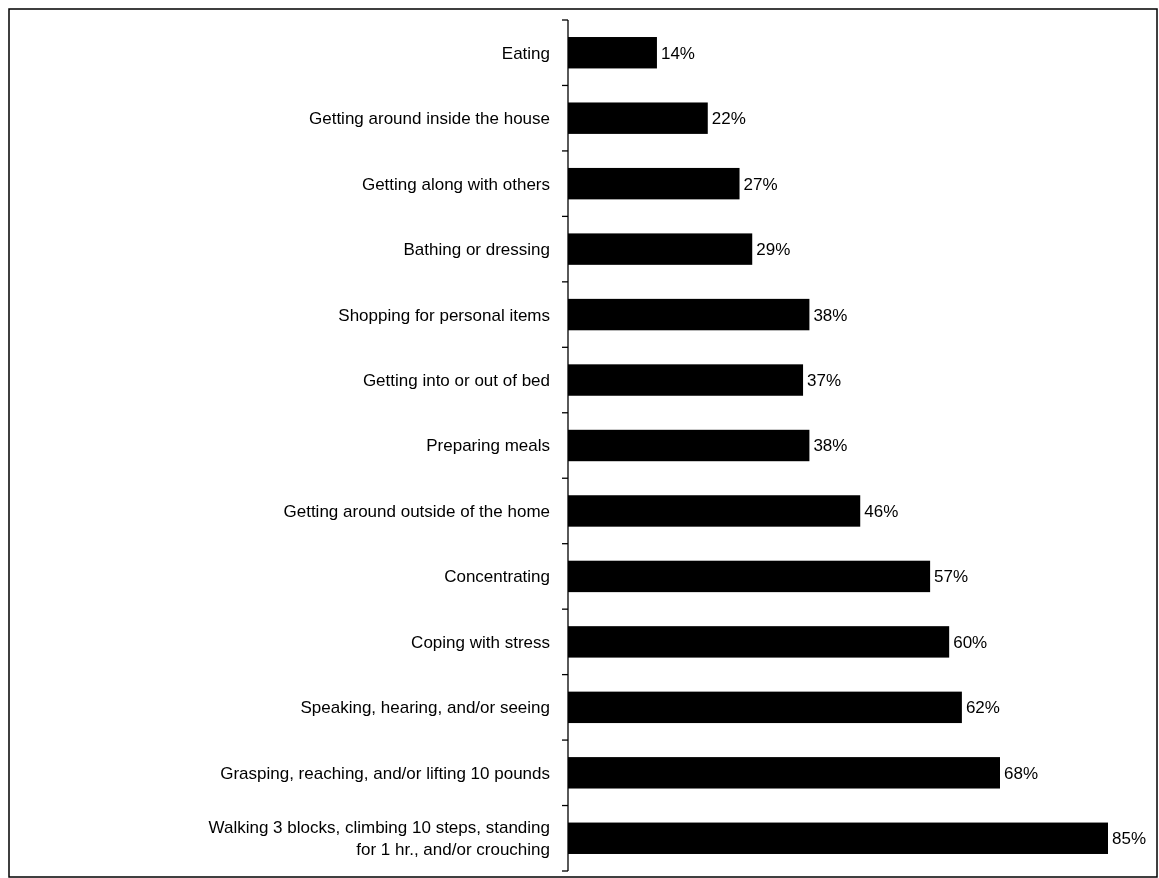 This screenshot has width=1159, height=878. I want to click on y-tick-label: Preparing meals, so click(488, 446).